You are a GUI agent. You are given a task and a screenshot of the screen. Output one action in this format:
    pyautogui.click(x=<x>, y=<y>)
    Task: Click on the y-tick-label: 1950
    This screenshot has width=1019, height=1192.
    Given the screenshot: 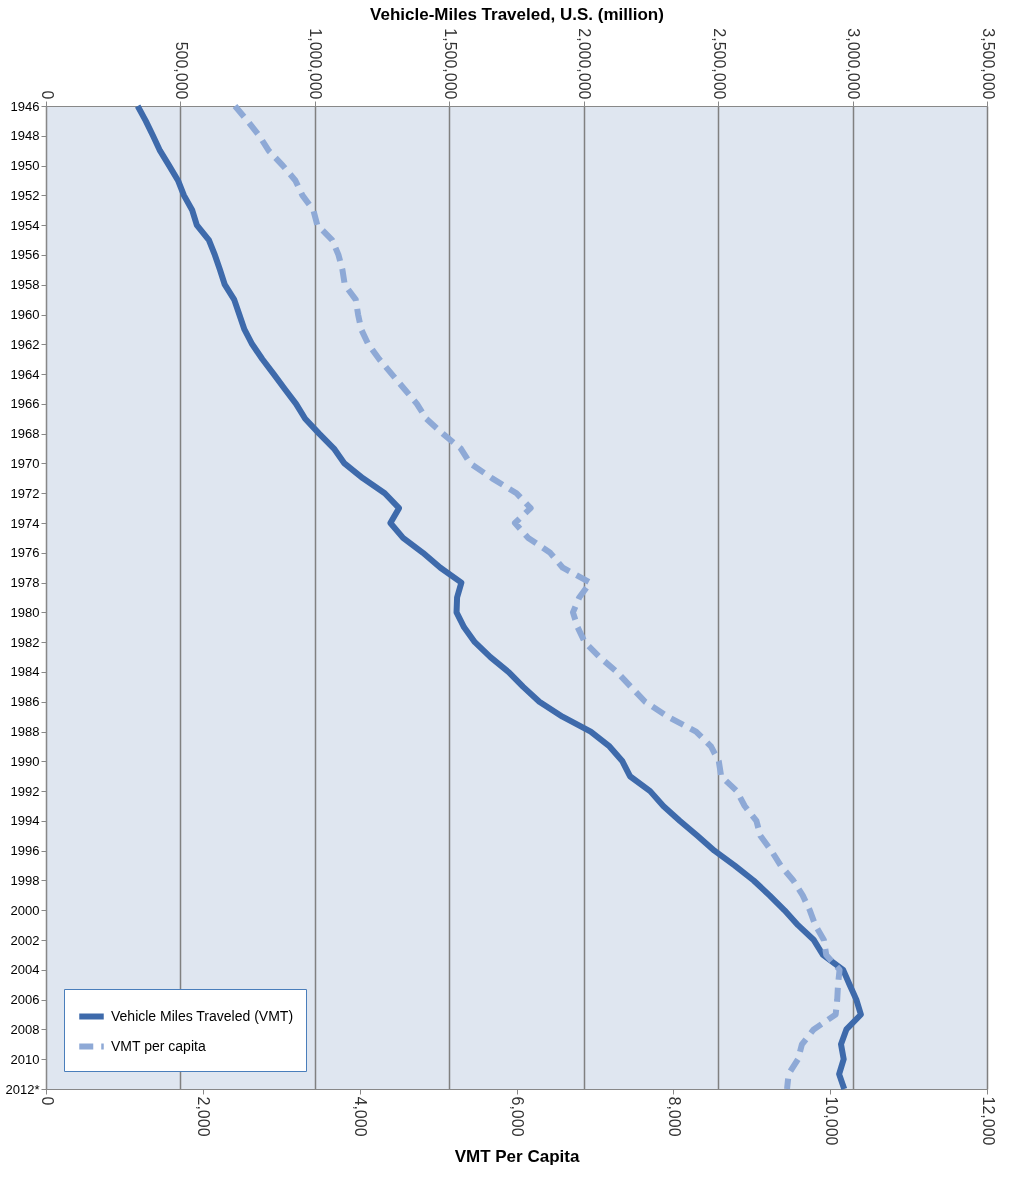 What is the action you would take?
    pyautogui.click(x=25, y=166)
    